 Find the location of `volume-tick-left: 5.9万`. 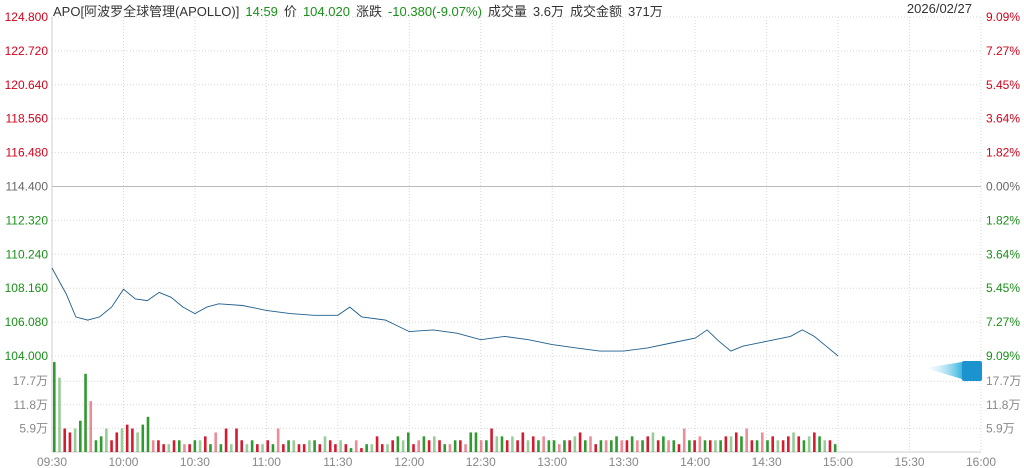

volume-tick-left: 5.9万 is located at coordinates (33, 428).